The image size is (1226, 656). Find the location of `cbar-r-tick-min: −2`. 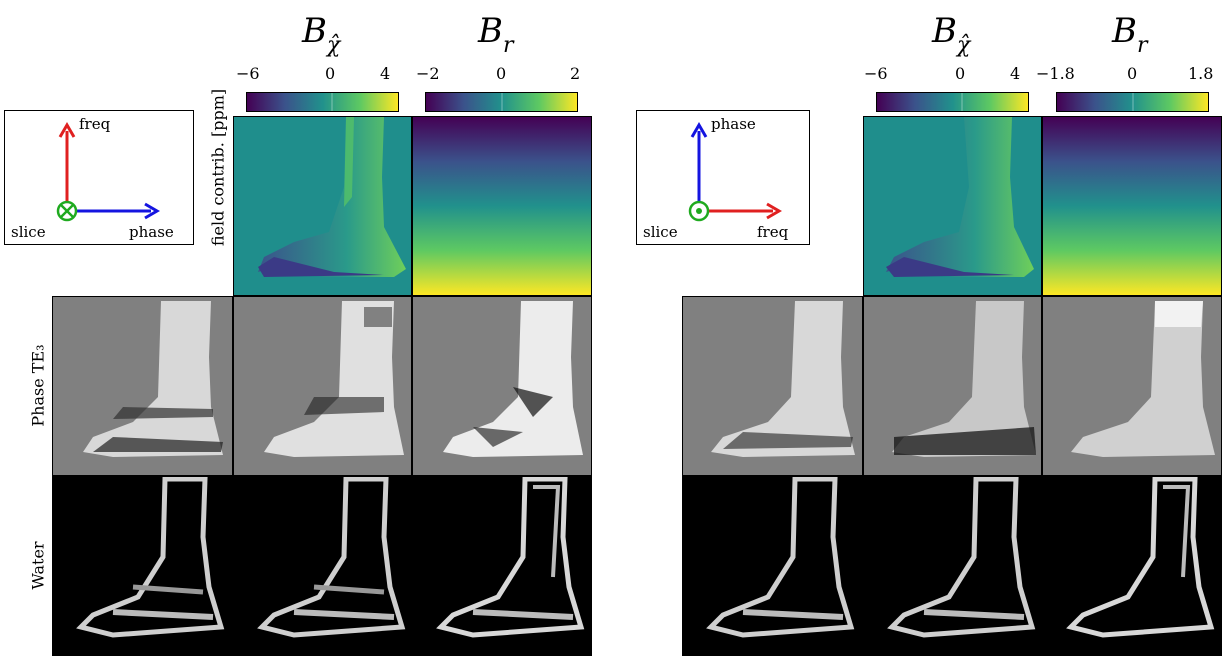

cbar-r-tick-min: −2 is located at coordinates (428, 73).